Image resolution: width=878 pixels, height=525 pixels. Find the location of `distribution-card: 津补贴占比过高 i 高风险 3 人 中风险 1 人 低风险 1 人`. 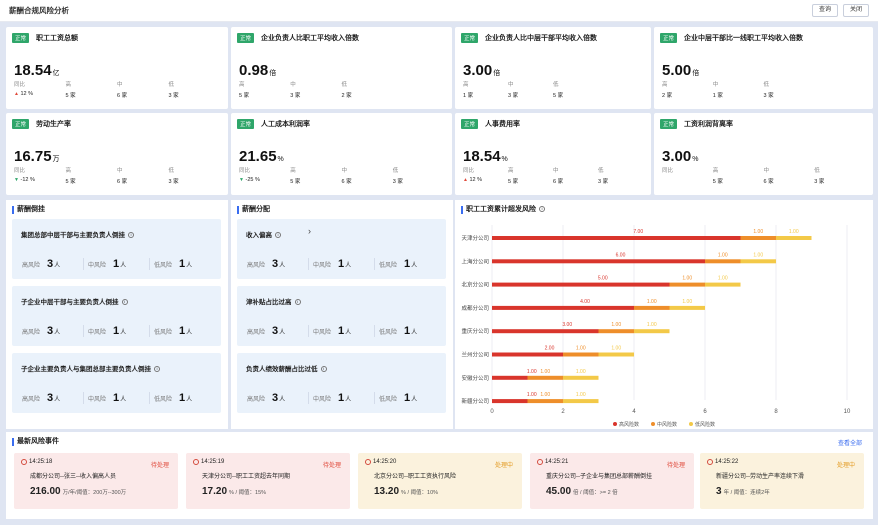

distribution-card: 津补贴占比过高 i 高风险 3 人 中风险 1 人 低风险 1 人 is located at coordinates (341, 316).